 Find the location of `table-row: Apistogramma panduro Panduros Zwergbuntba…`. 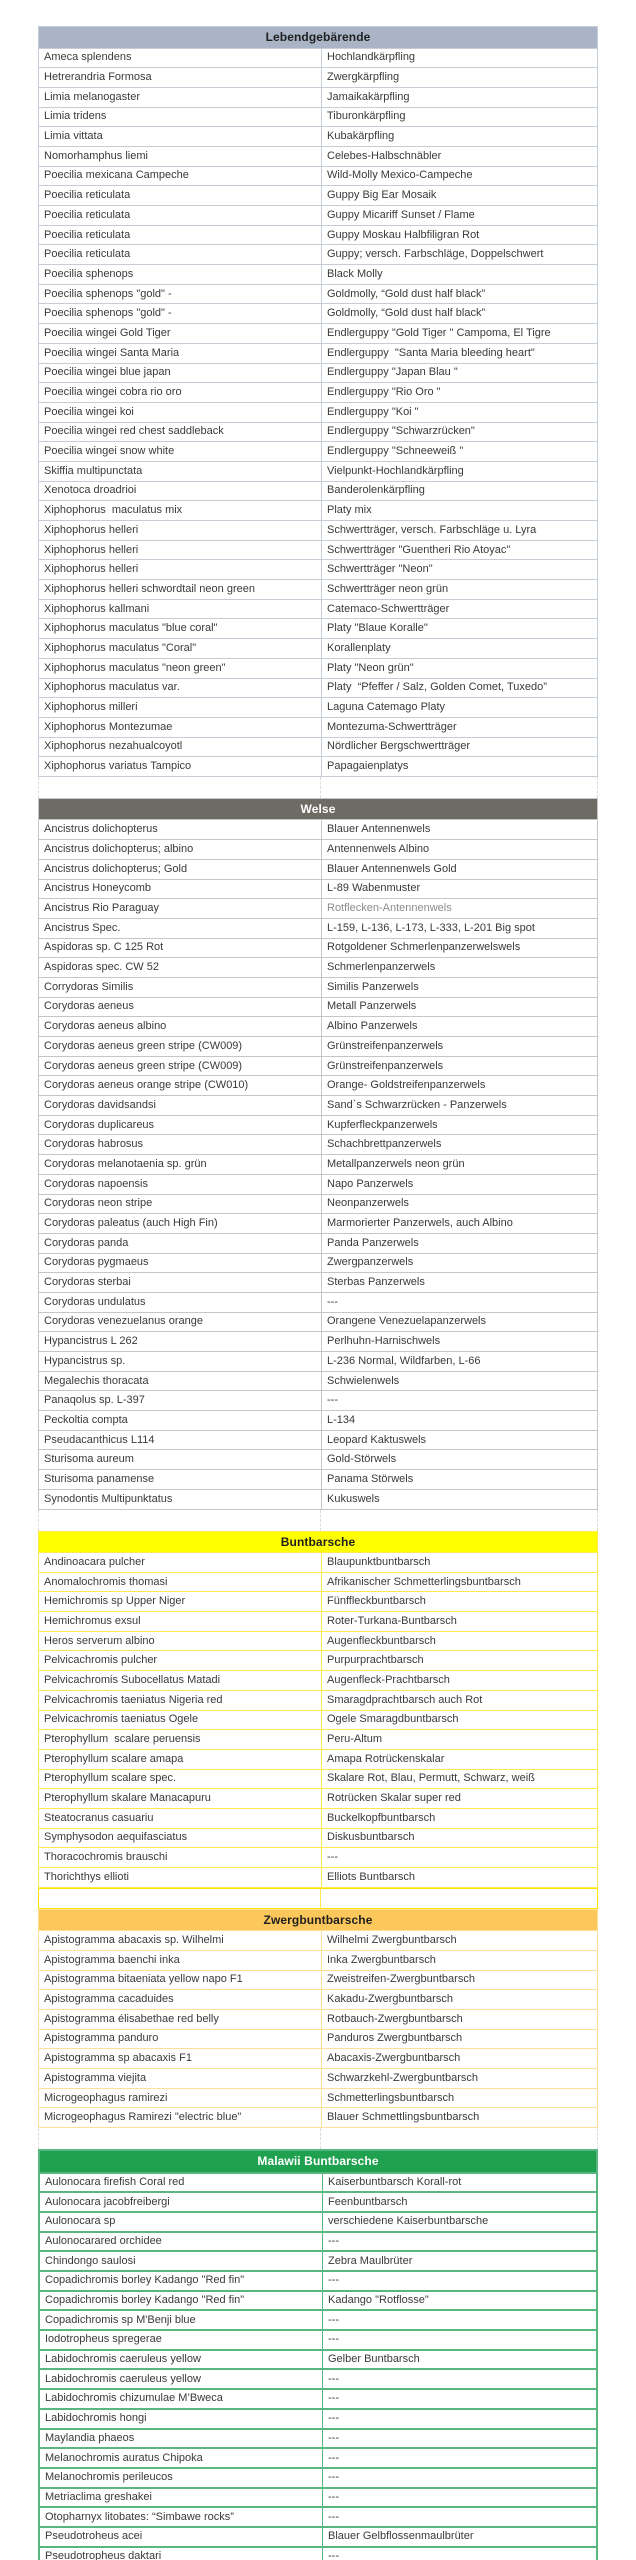

table-row: Apistogramma panduro Panduros Zwergbuntba… is located at coordinates (318, 2038).